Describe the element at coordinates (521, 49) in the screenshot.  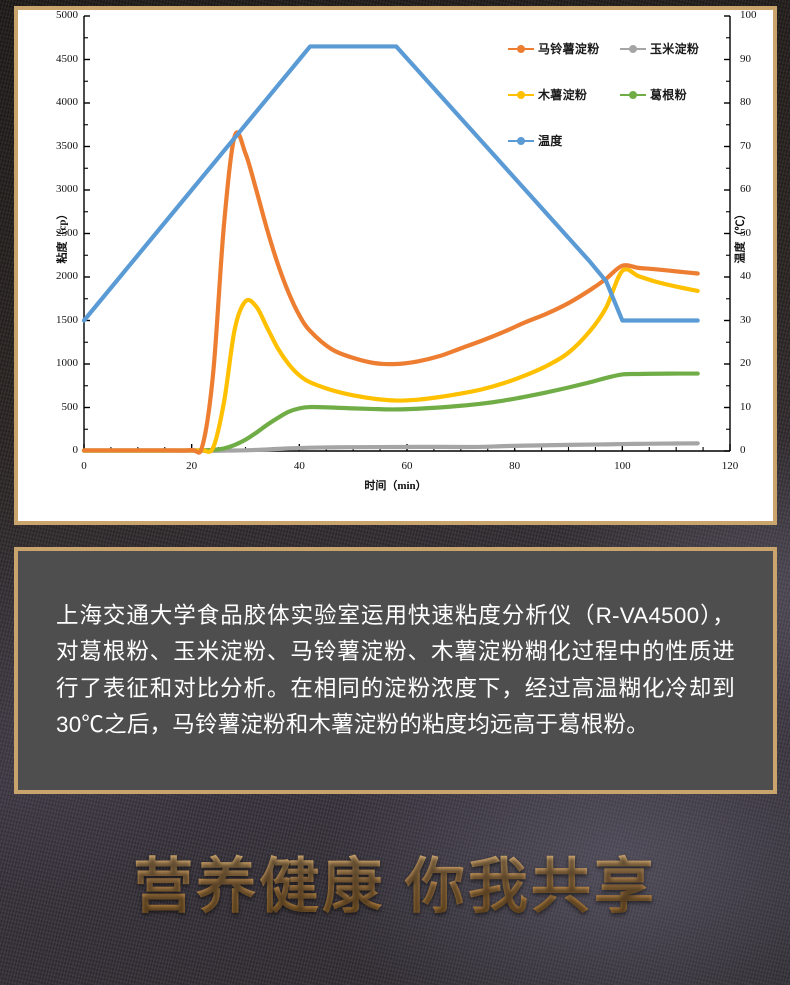
I see `legend-marker-potato-starch` at that location.